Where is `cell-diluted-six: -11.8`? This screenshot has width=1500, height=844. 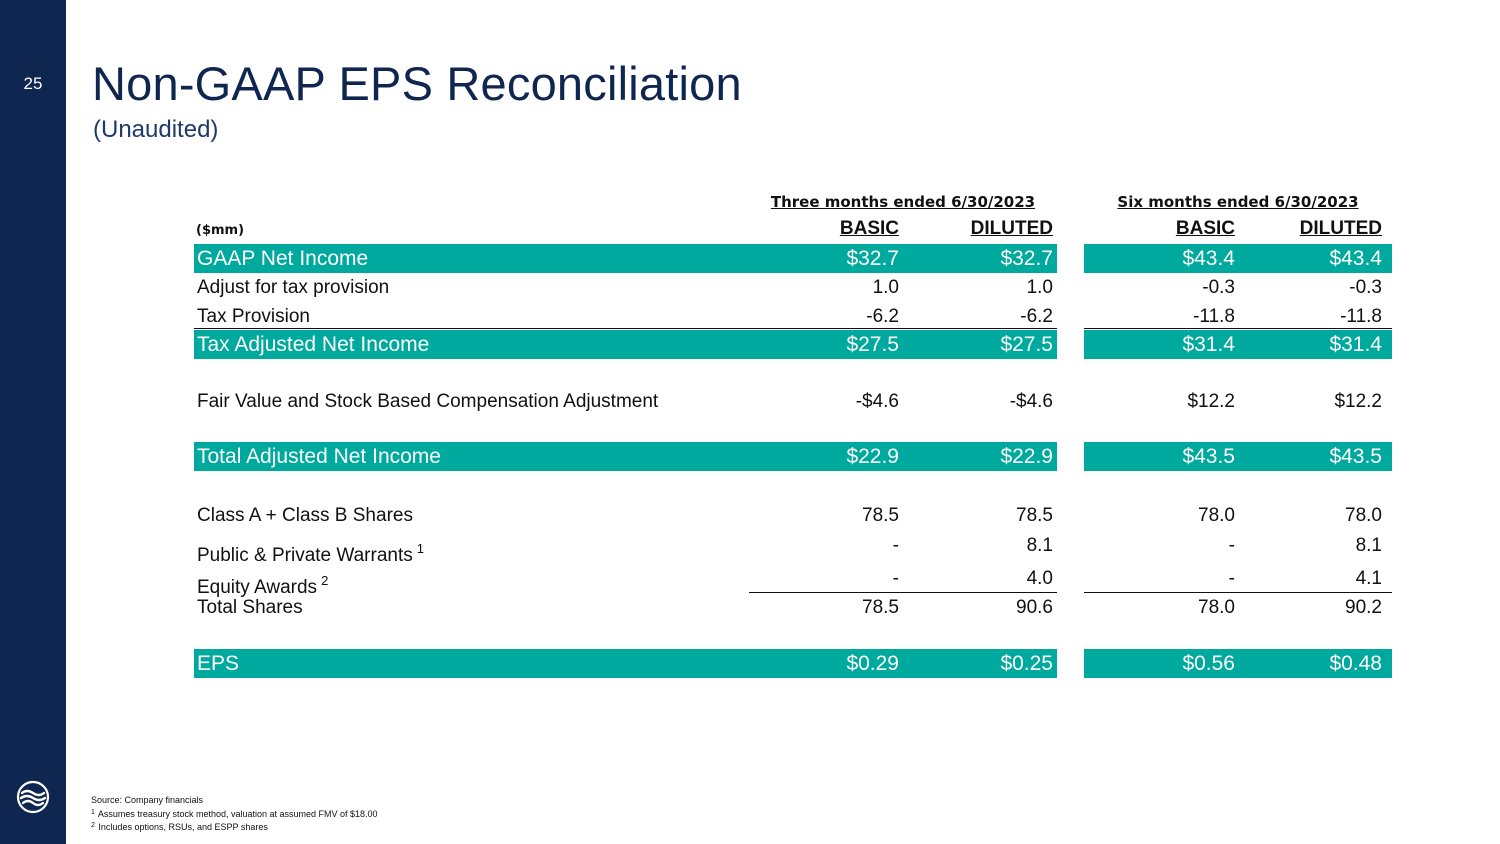
cell-diluted-six: -11.8 is located at coordinates (1361, 316).